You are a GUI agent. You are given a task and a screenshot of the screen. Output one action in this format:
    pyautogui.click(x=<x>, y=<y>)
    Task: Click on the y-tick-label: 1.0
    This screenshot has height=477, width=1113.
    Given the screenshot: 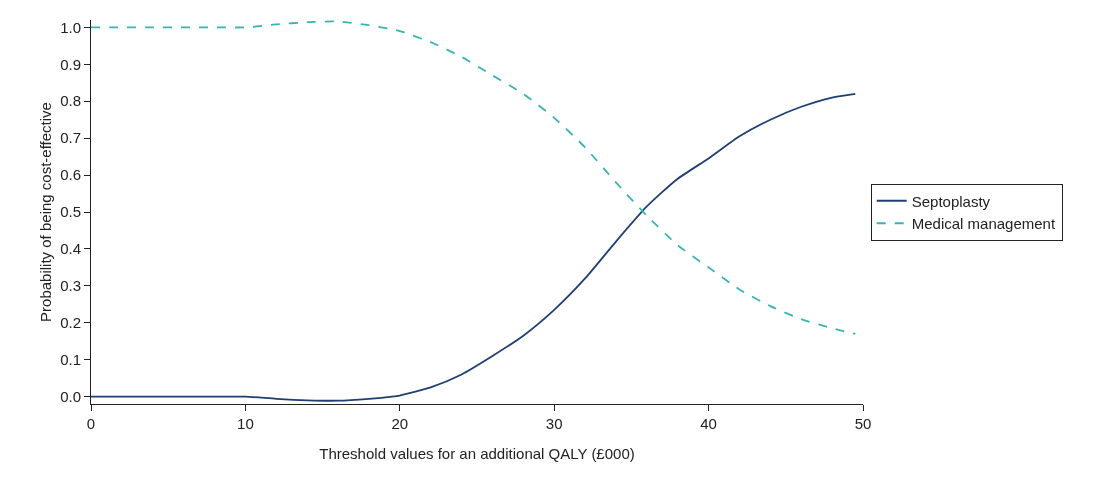 What is the action you would take?
    pyautogui.click(x=70, y=27)
    